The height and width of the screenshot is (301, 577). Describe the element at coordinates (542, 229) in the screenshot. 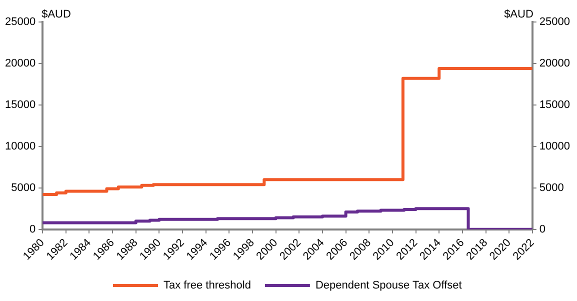

I see `y2-tick-label: 0` at that location.